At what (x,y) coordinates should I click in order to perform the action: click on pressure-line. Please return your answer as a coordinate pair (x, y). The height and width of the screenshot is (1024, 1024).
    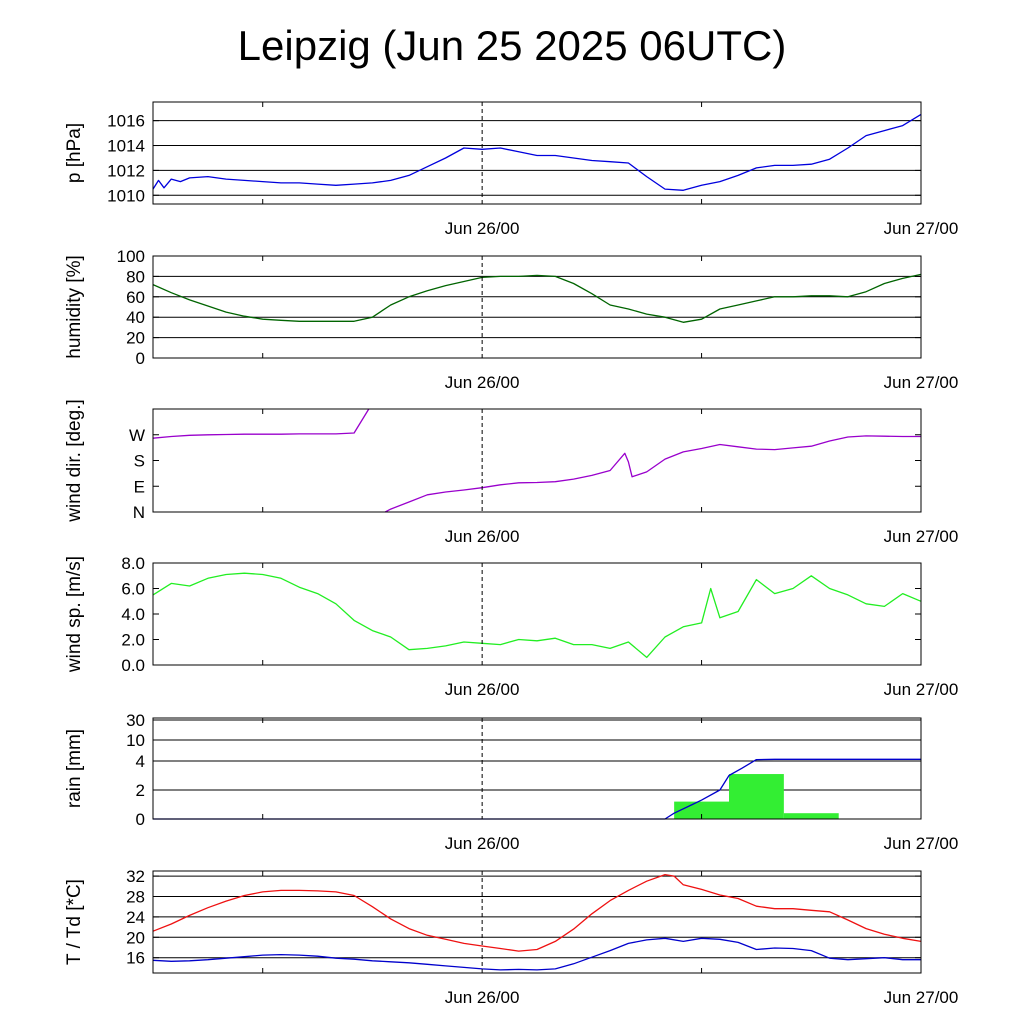
    Looking at the image, I should click on (537, 152).